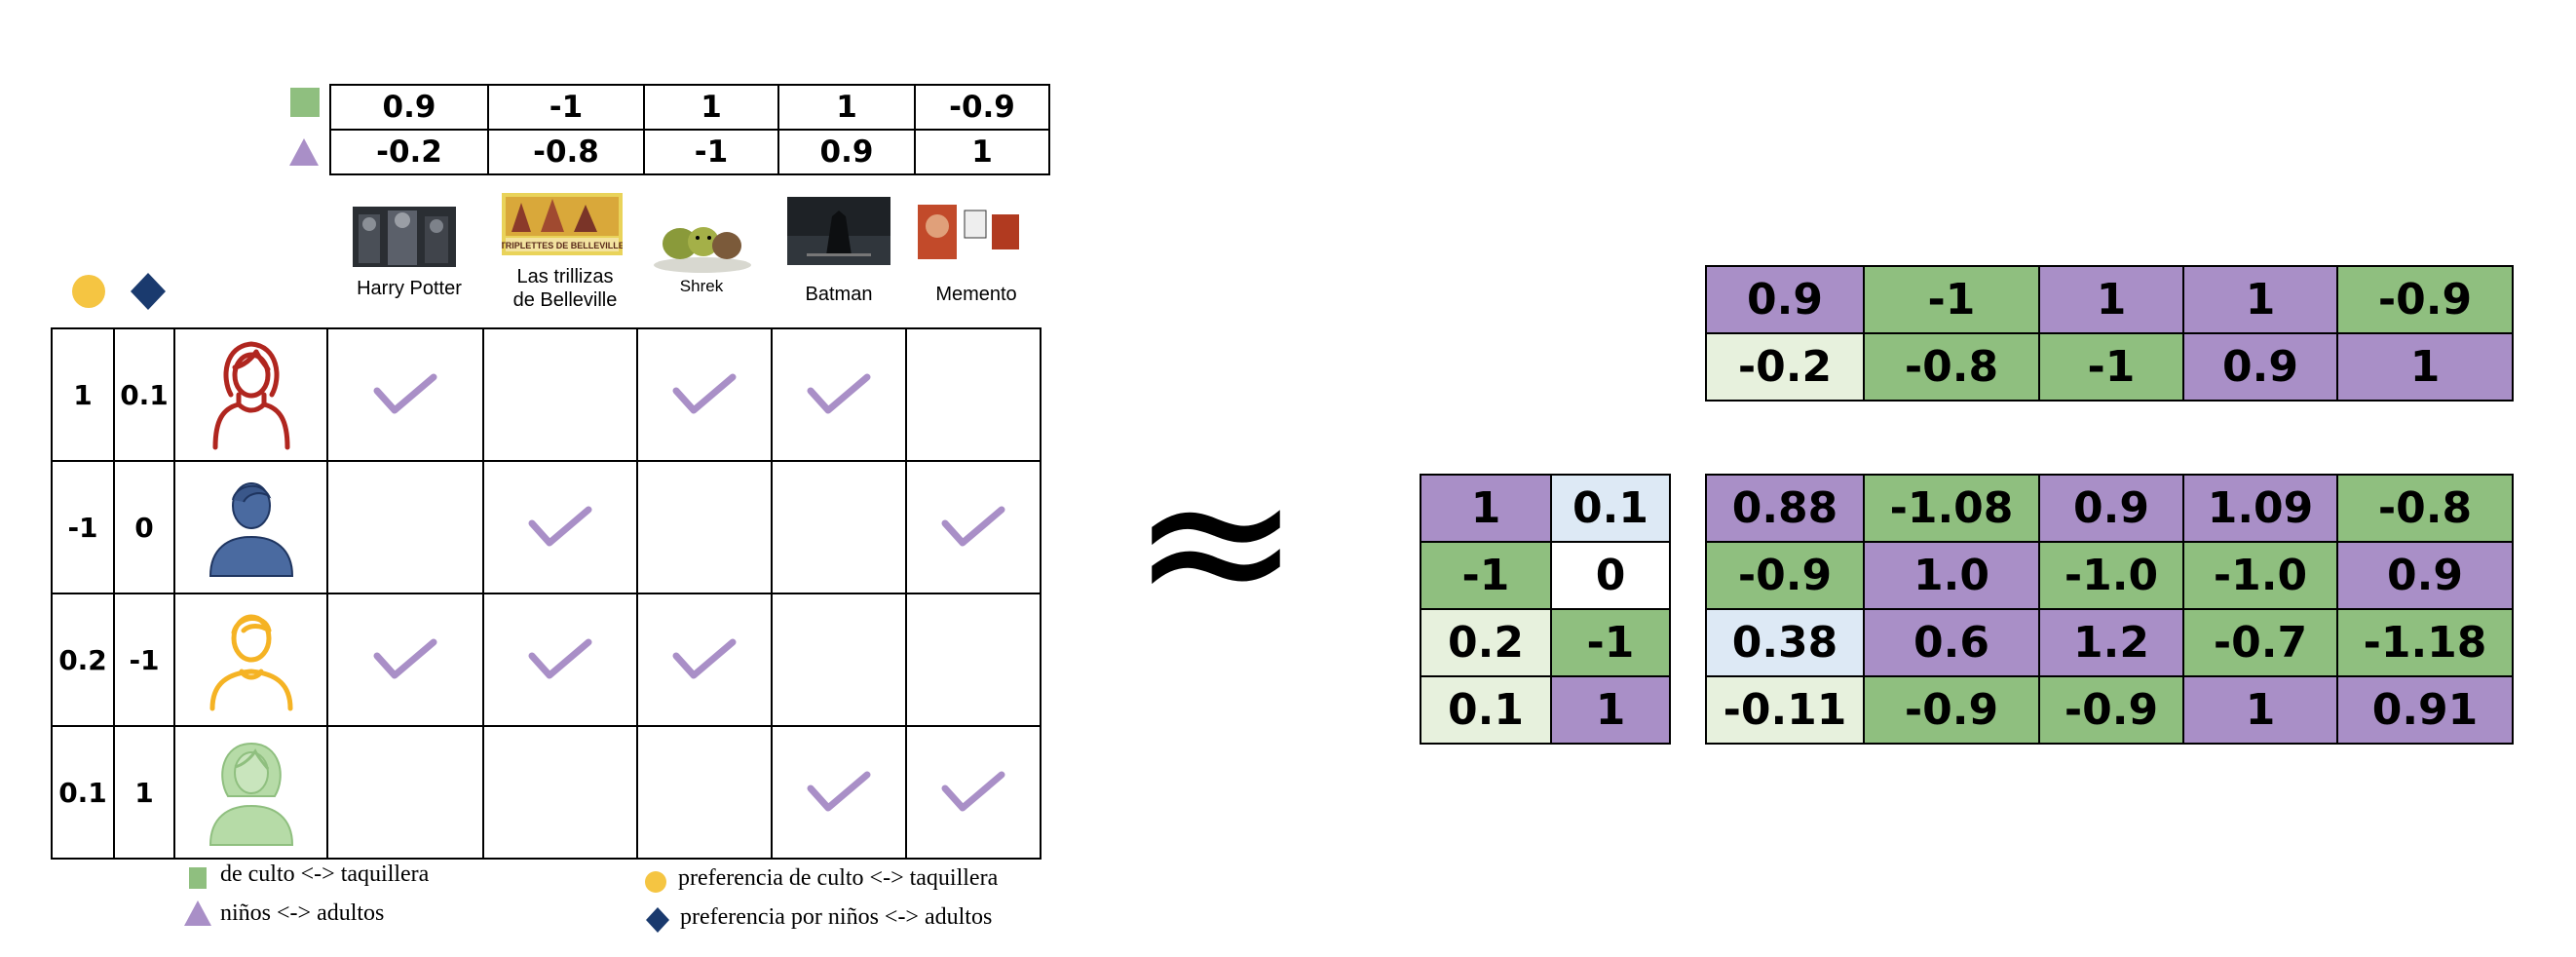  What do you see at coordinates (562, 224) in the screenshot?
I see `belleville-poster: TRIPLETTES DE BELLEVILLE` at bounding box center [562, 224].